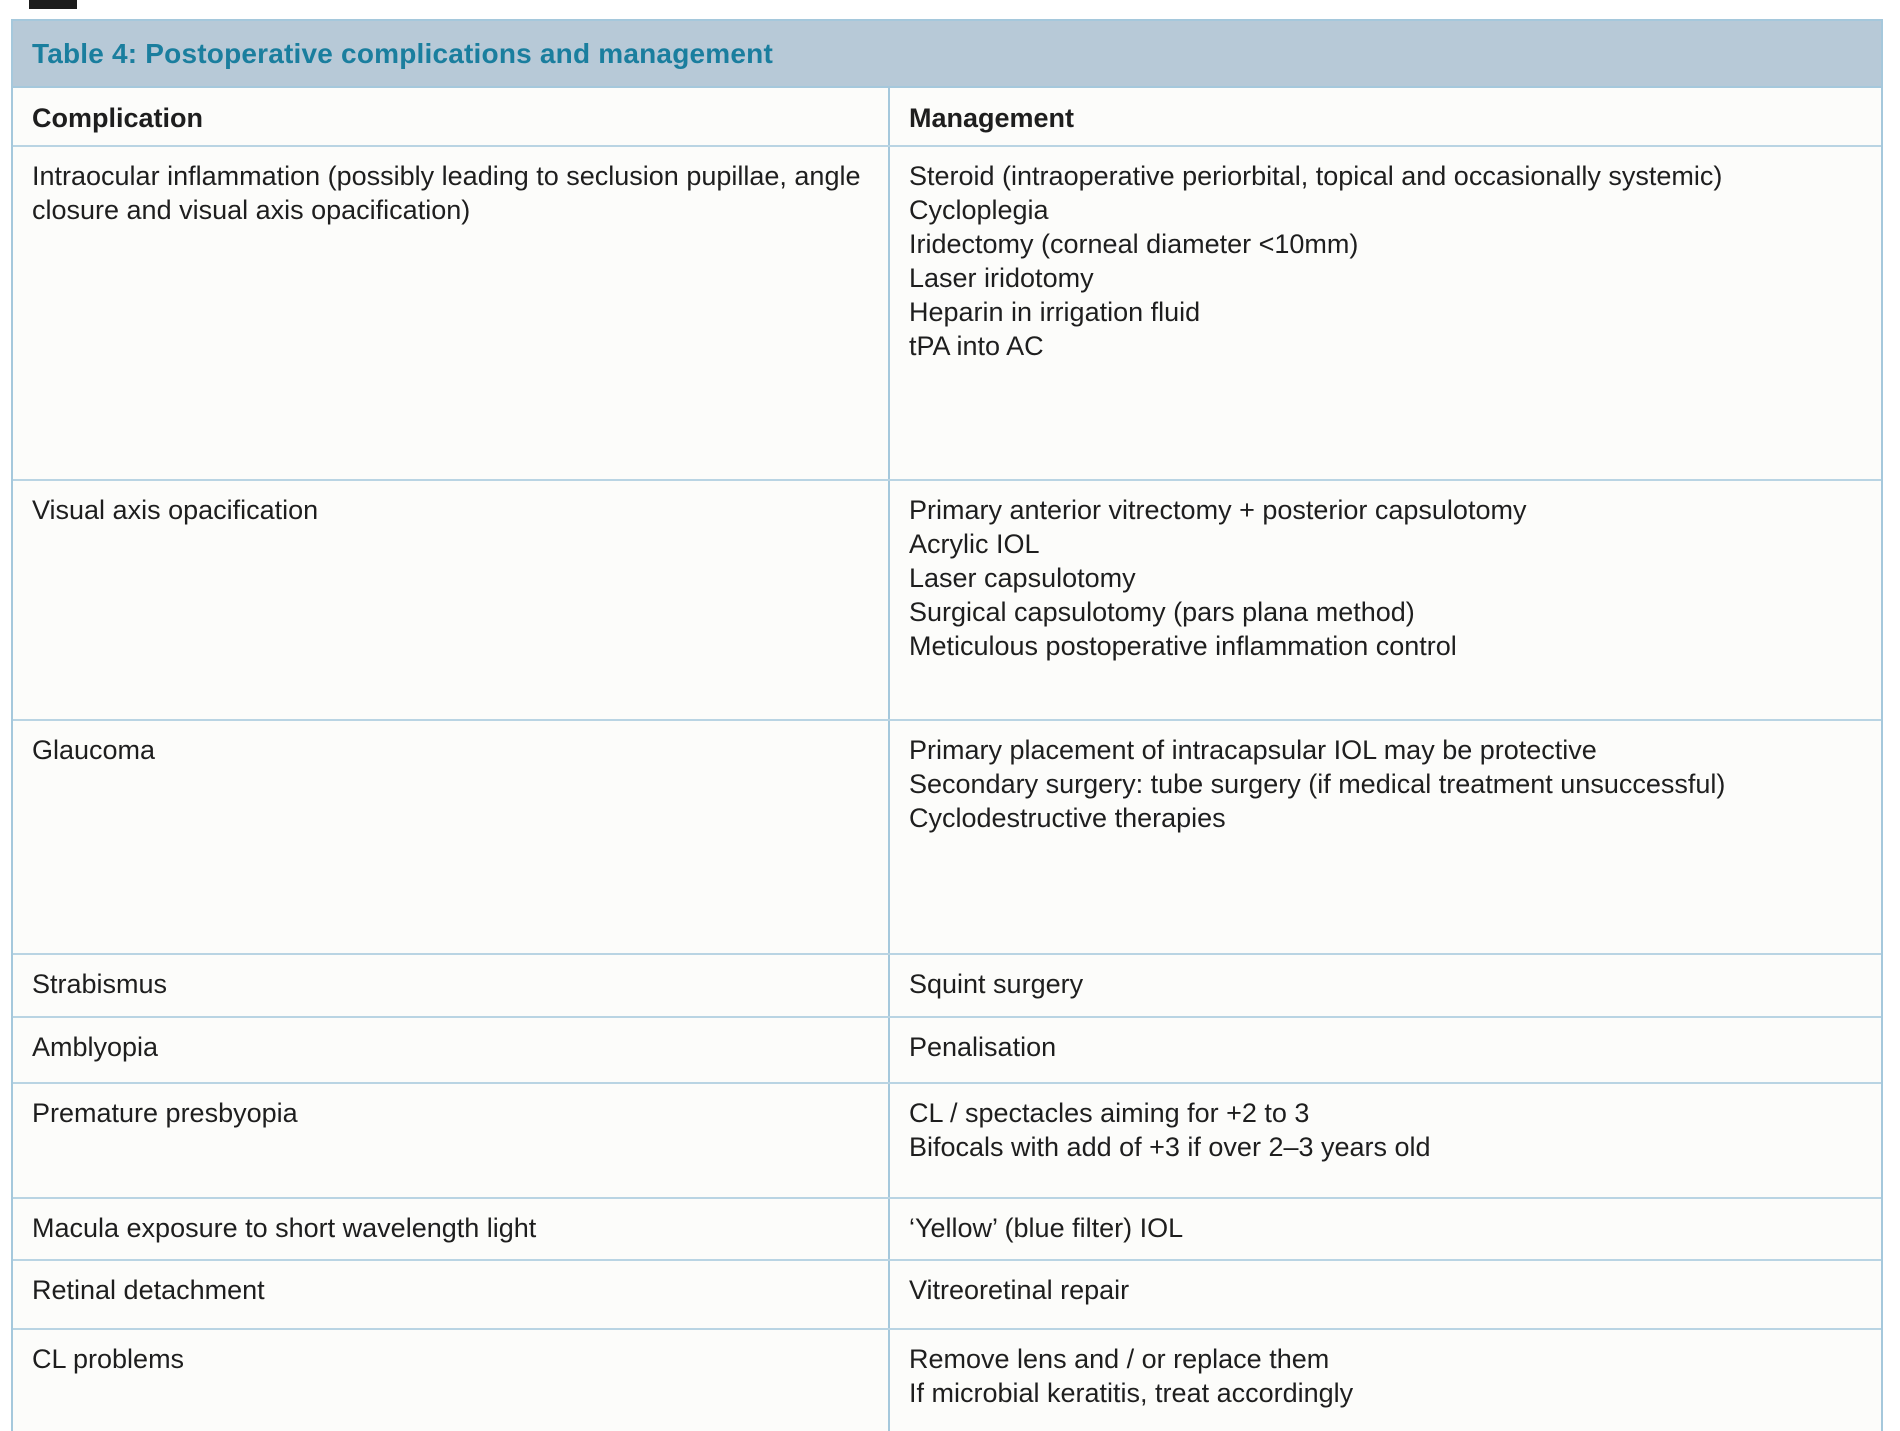 The image size is (1900, 1431). Describe the element at coordinates (1046, 1228) in the screenshot. I see `management-cell: ‘Yellow’ (blue filter) IOL` at that location.